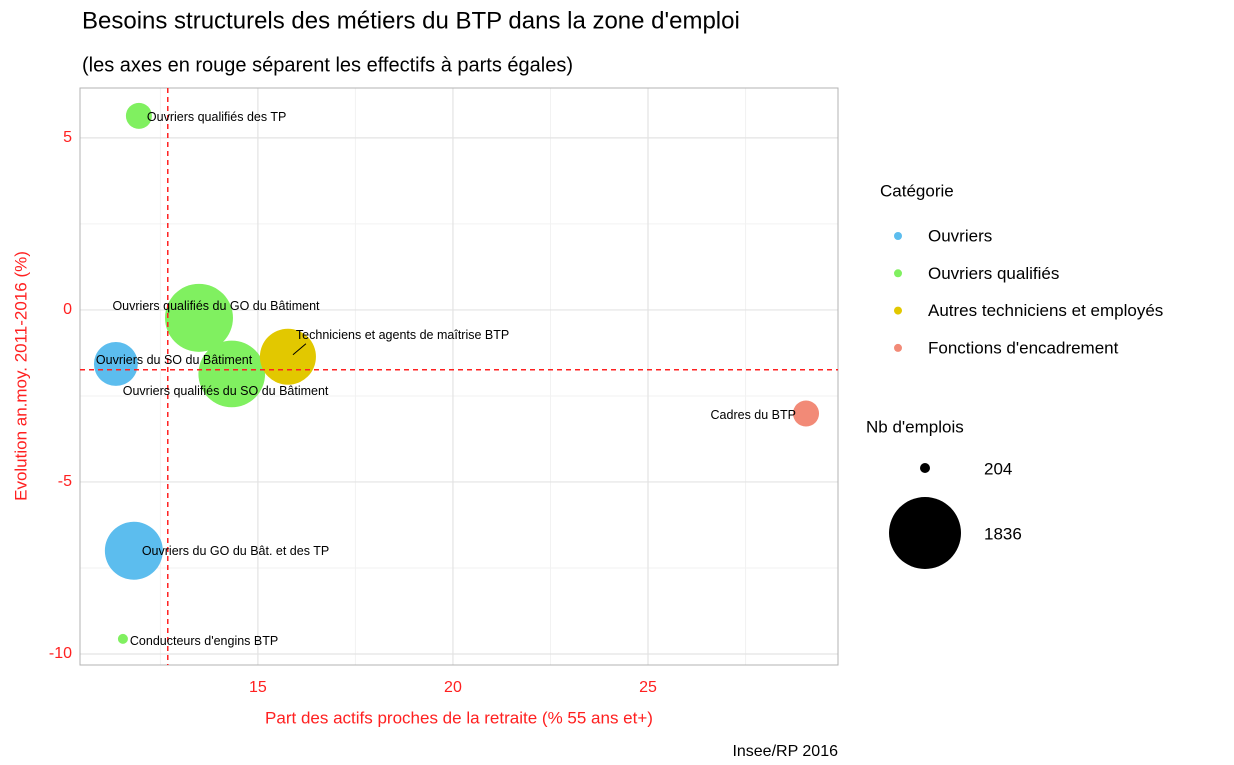 The width and height of the screenshot is (1234, 765). Describe the element at coordinates (1003, 533) in the screenshot. I see `size-legend-label: 1836` at that location.